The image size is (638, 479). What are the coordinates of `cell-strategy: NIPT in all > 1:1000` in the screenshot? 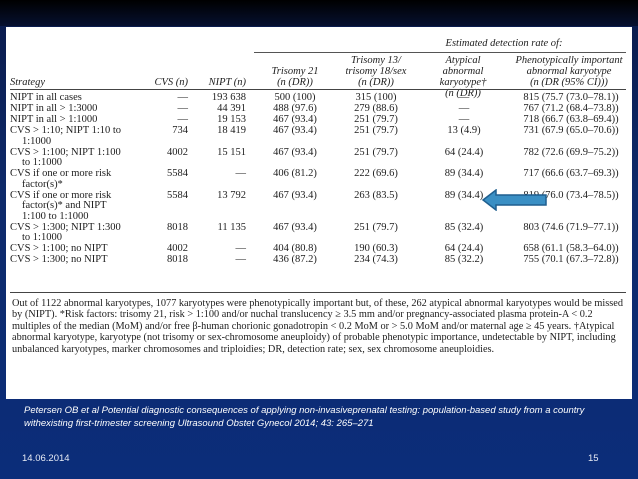 It's located at (53, 120).